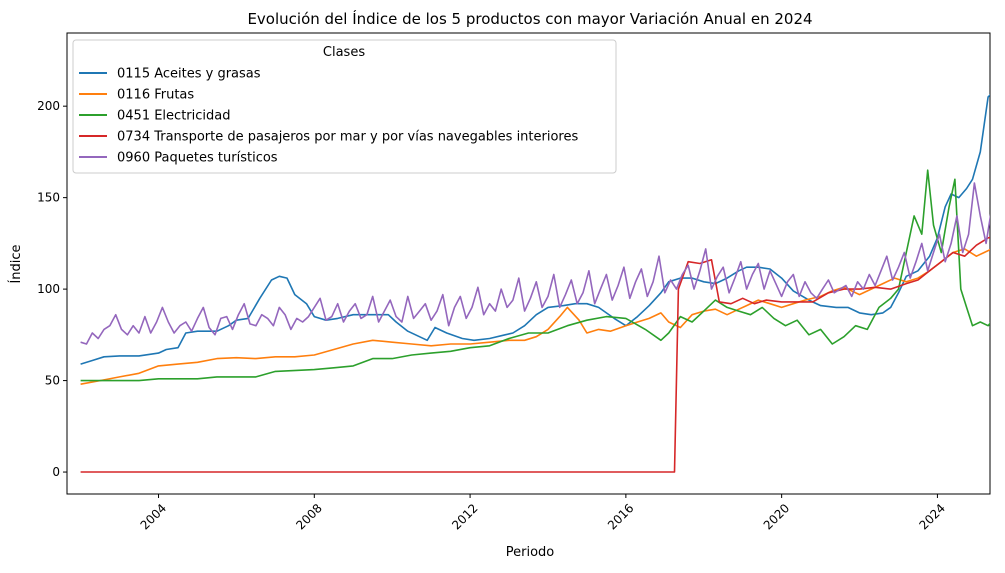 The image size is (1005, 573). What do you see at coordinates (56, 472) in the screenshot?
I see `y-tick-label: 0` at bounding box center [56, 472].